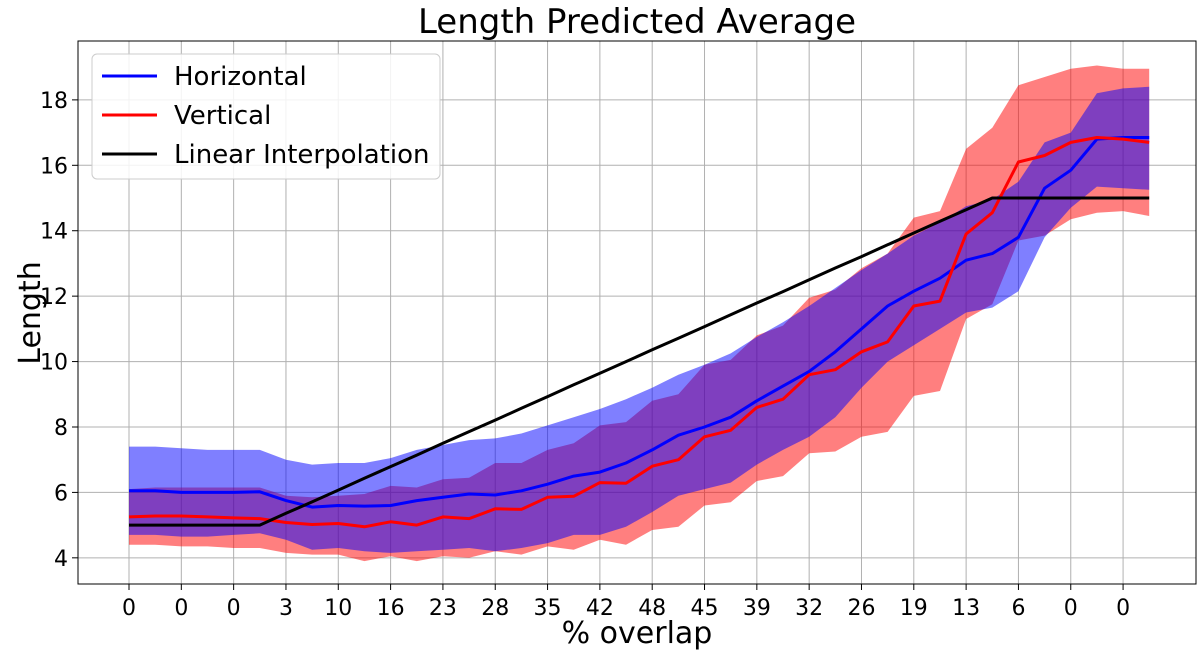  I want to click on x-tick-label: 13, so click(966, 608).